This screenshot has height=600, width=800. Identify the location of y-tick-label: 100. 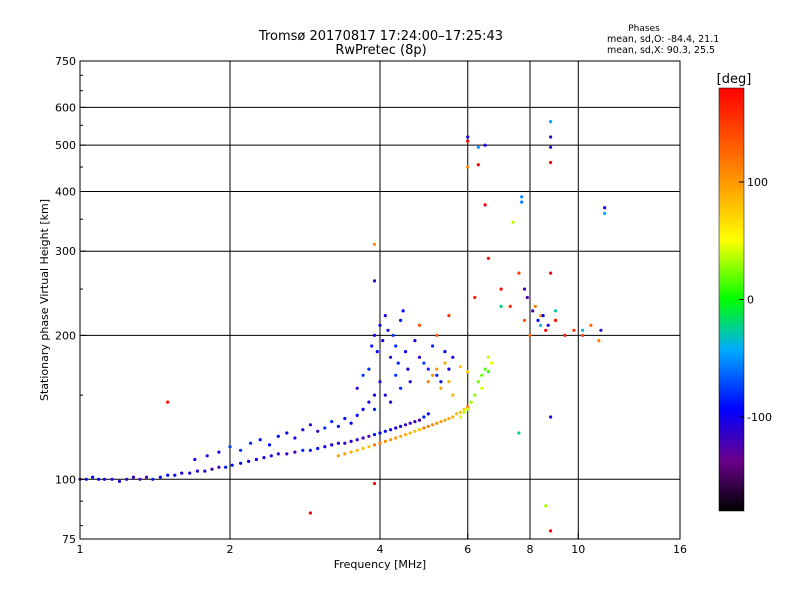
(65, 479).